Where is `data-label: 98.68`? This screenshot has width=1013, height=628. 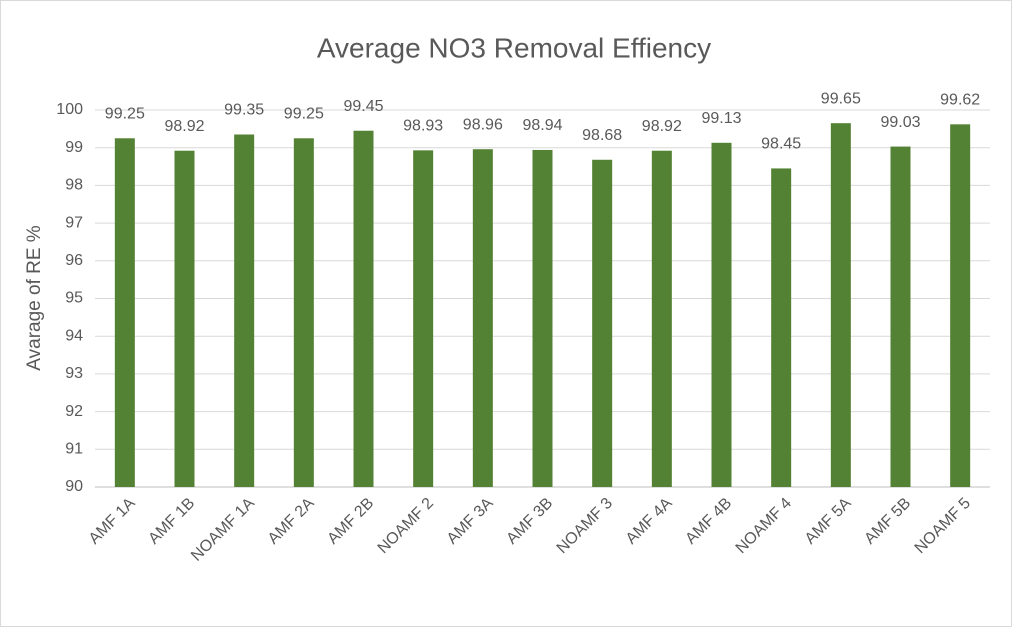
data-label: 98.68 is located at coordinates (602, 135).